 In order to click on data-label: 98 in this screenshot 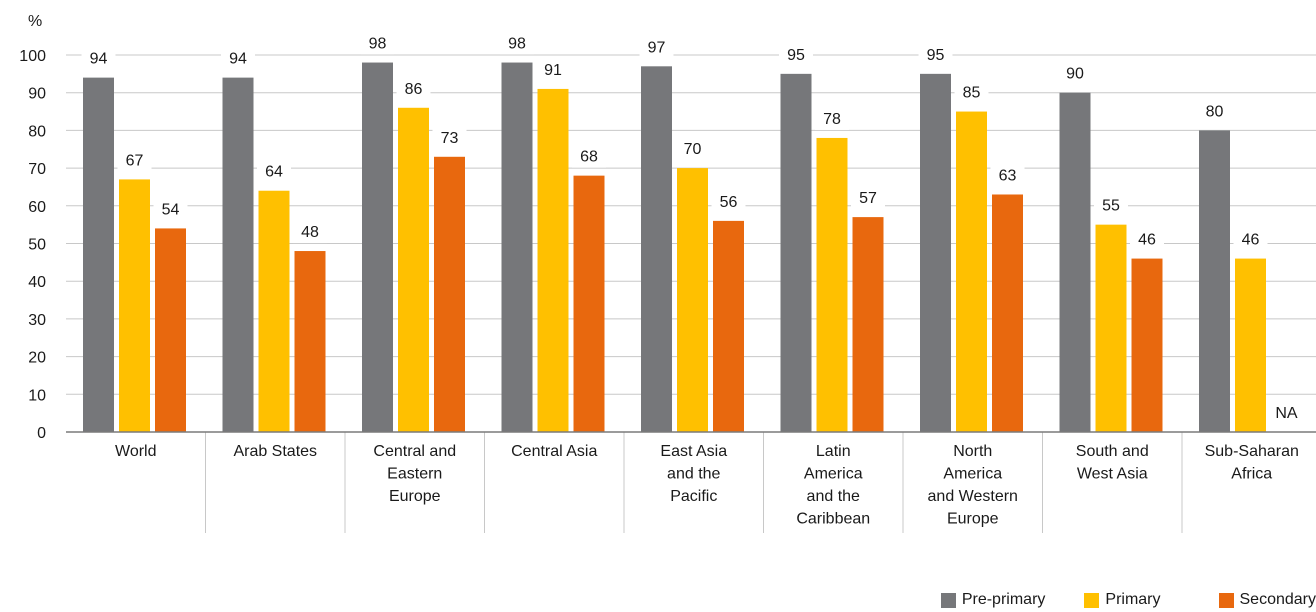, I will do `click(378, 44)`.